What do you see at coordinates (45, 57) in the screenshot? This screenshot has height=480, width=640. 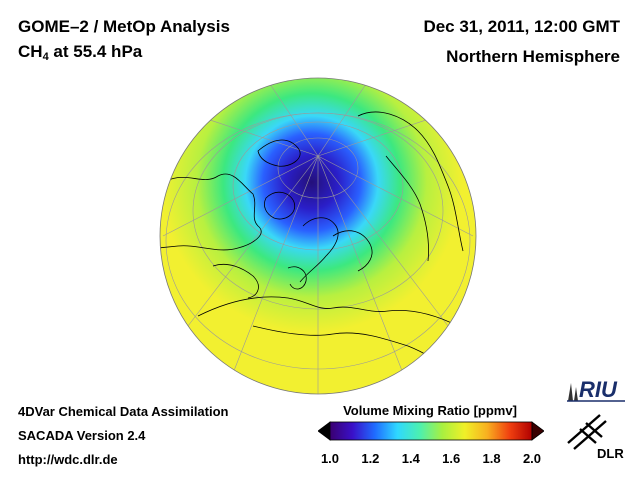 I see `species-subscript: 4` at bounding box center [45, 57].